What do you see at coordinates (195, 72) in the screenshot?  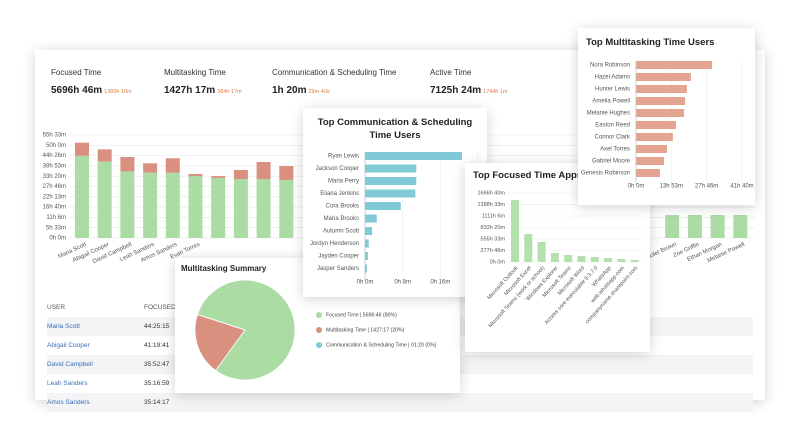 I see `stat-label: Multitasking Time` at bounding box center [195, 72].